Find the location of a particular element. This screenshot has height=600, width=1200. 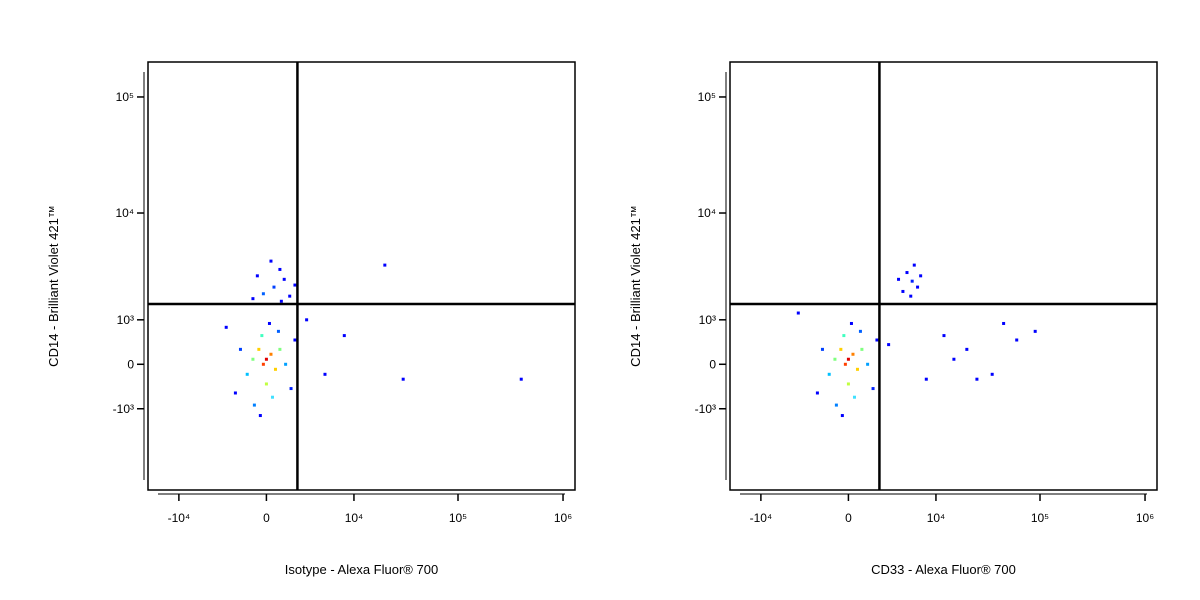

x-axis-title: CD33 - Alexa Fluor® 700 is located at coordinates (943, 569).